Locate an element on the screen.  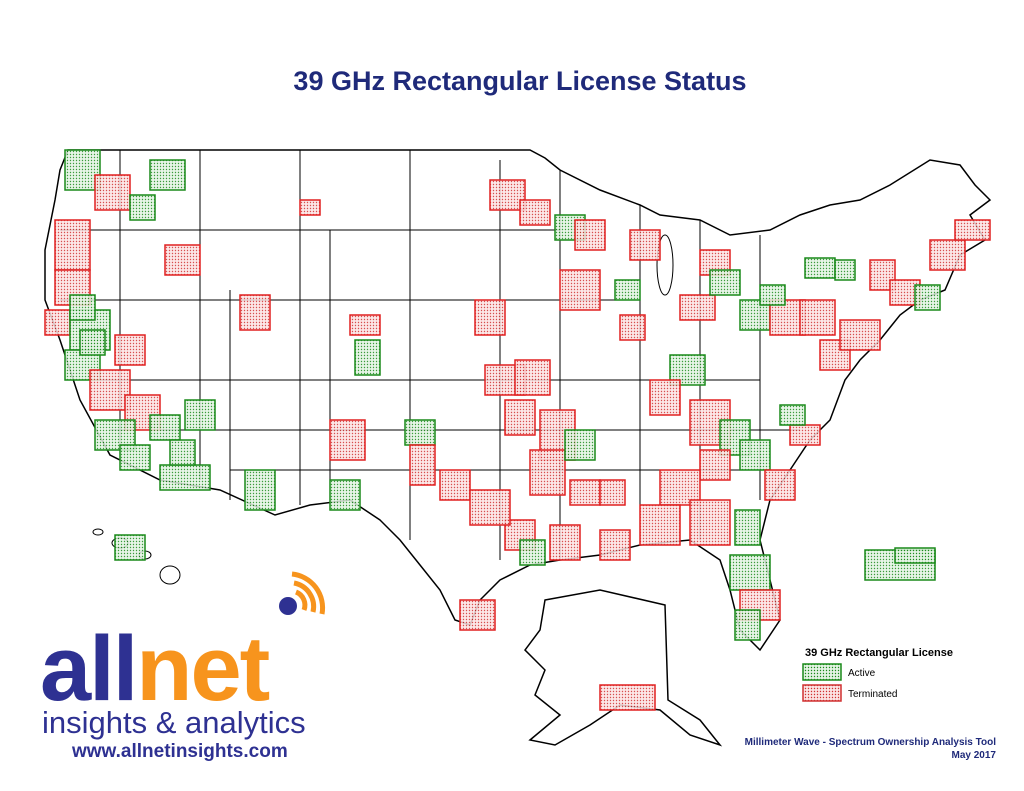
legend-swatch-active is located at coordinates (822, 672).